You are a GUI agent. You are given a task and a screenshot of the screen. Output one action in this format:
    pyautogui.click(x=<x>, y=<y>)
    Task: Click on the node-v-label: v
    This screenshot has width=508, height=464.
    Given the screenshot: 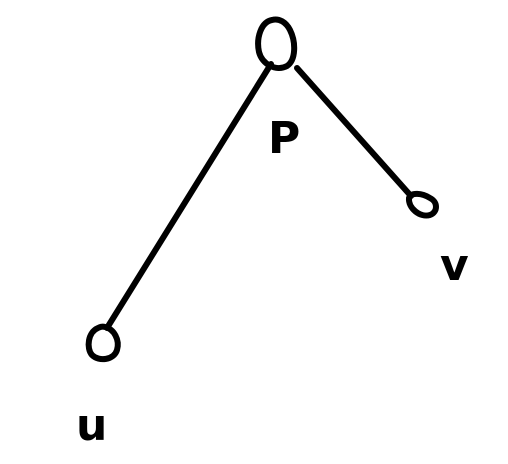 What is the action you would take?
    pyautogui.click(x=454, y=265)
    